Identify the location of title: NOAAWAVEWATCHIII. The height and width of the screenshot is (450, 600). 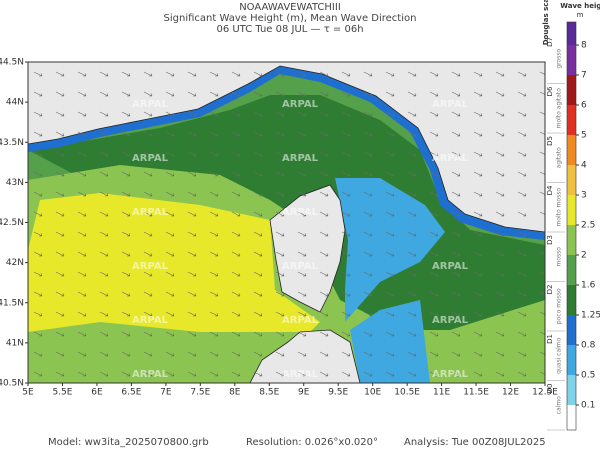
(290, 7).